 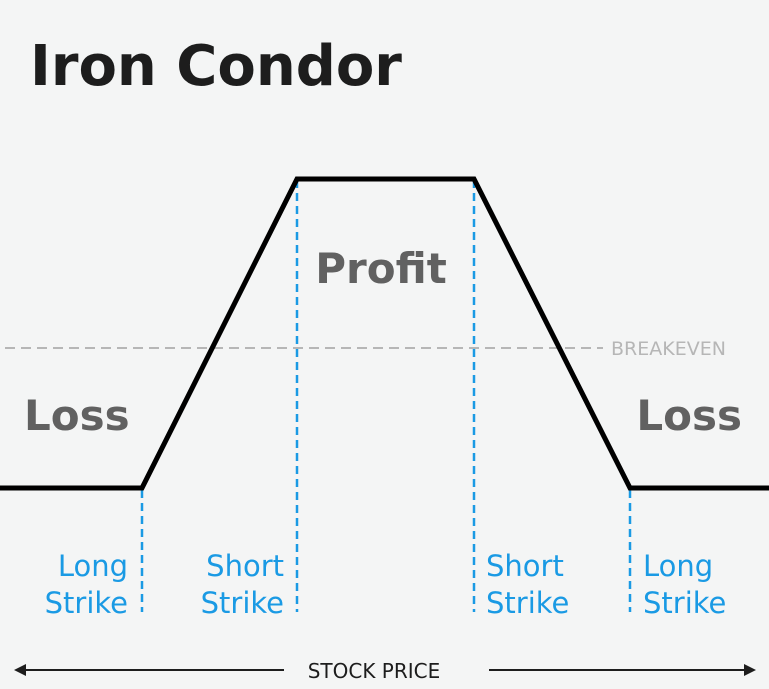 I want to click on profit-label: Profit, so click(x=381, y=268).